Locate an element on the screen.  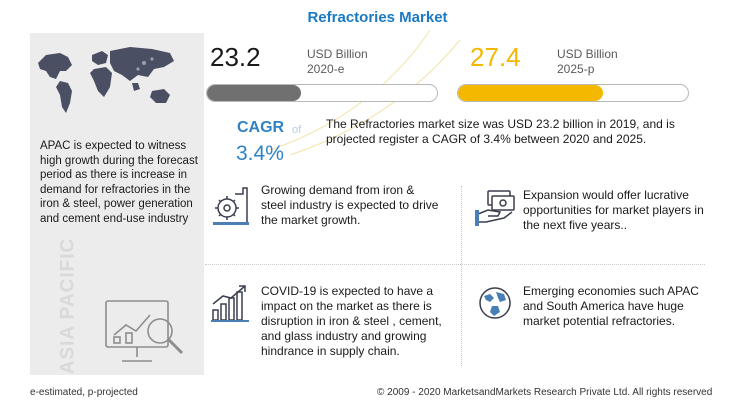
money-hand-icon is located at coordinates (495, 208).